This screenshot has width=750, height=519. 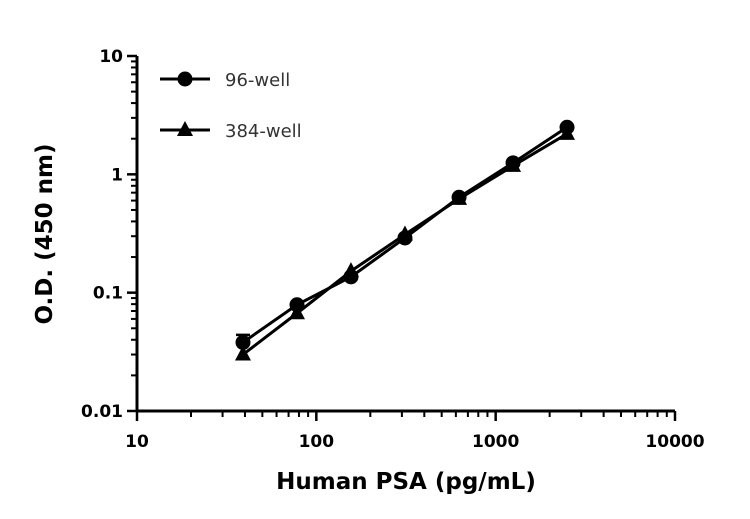 I want to click on x-tick-label: 10000, so click(x=674, y=442).